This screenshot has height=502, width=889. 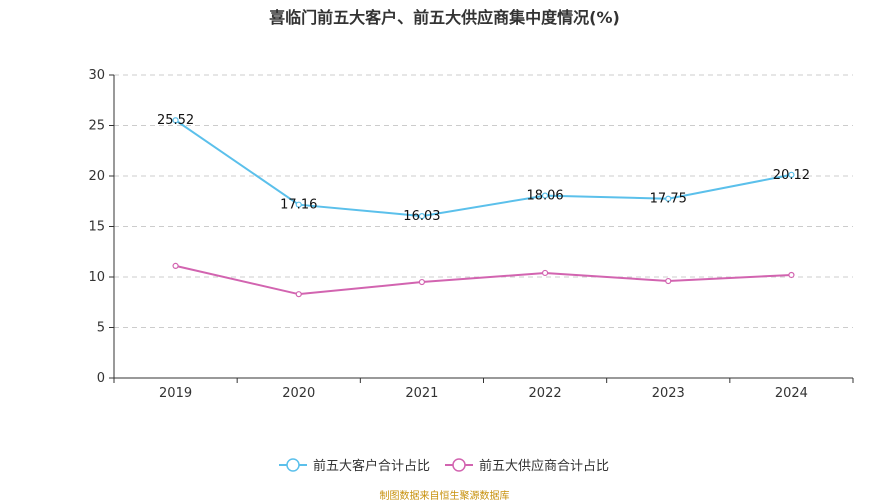 I want to click on data-label: 17.16, so click(x=298, y=205).